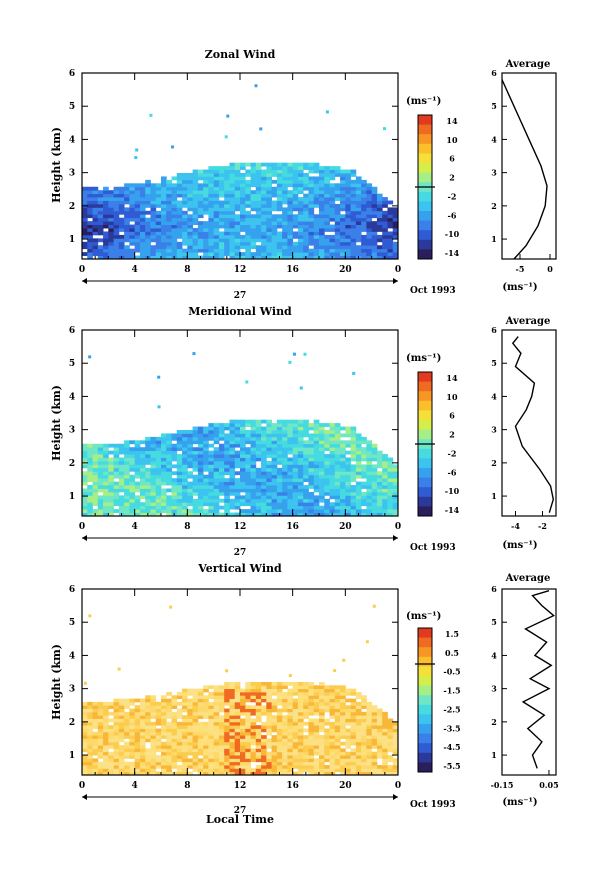  What do you see at coordinates (72, 331) in the screenshot?
I see `y-tick-label: 6` at bounding box center [72, 331].